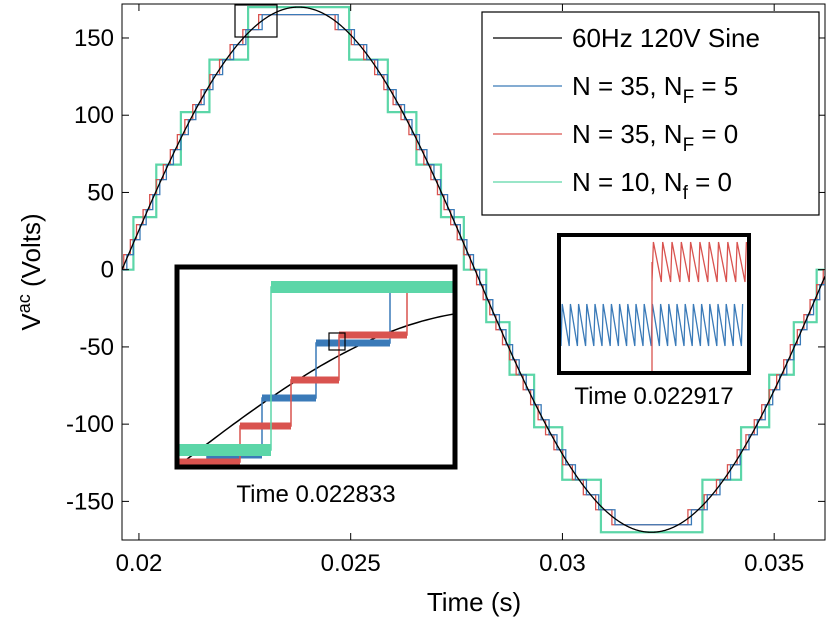 Image resolution: width=829 pixels, height=625 pixels. Describe the element at coordinates (94, 38) in the screenshot. I see `y-tick-label: 150` at that location.